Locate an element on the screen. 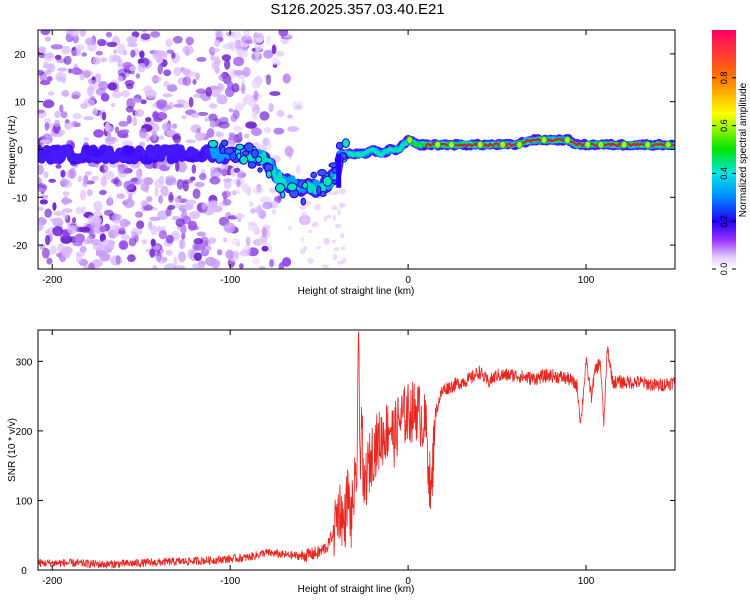  colorbar is located at coordinates (724, 149).